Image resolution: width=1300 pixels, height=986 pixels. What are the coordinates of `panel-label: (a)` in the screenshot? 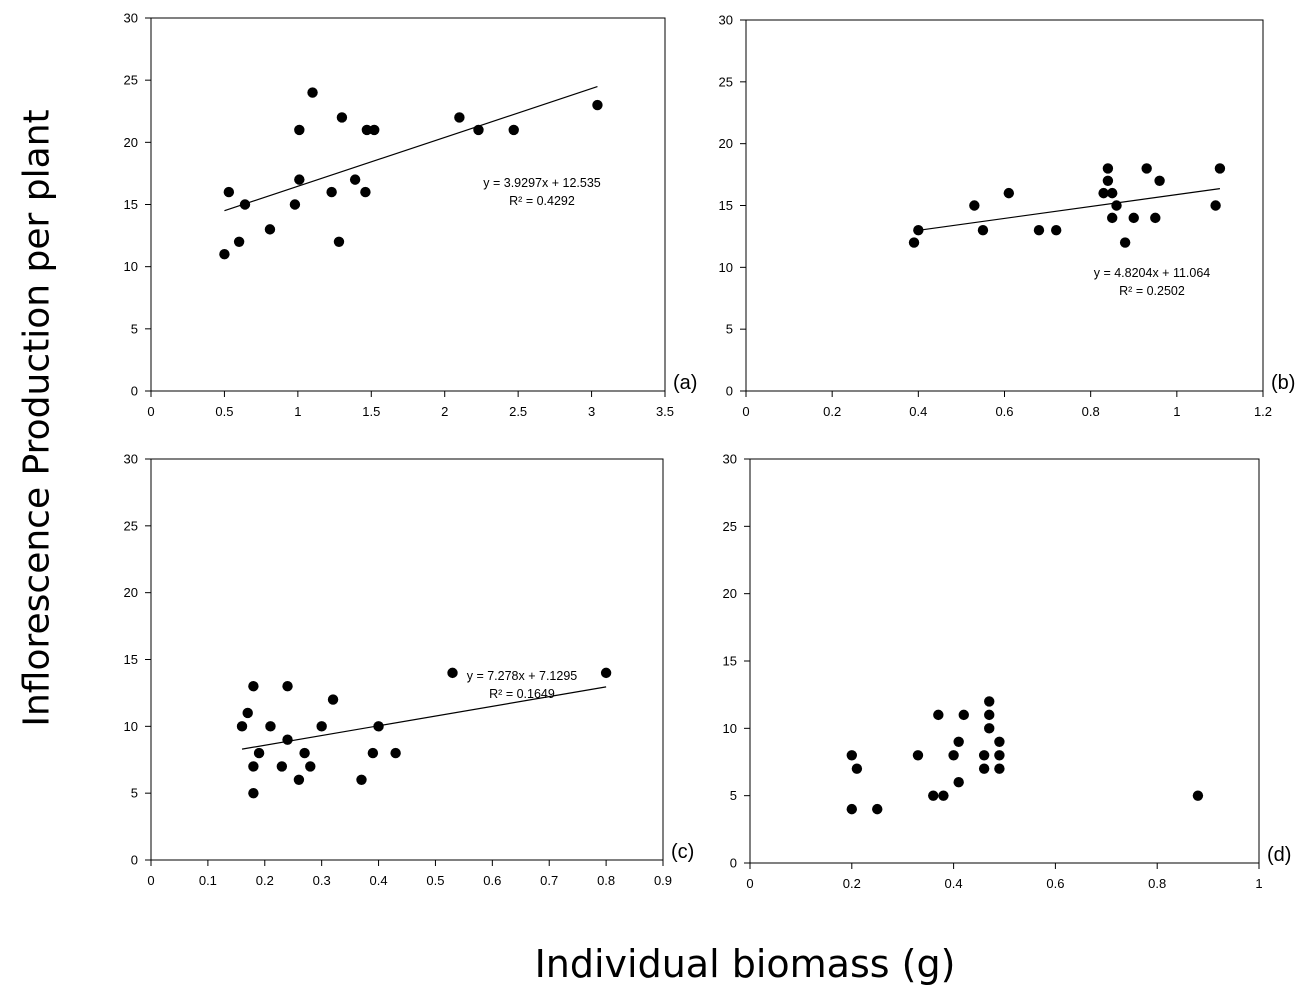 It's located at (685, 383).